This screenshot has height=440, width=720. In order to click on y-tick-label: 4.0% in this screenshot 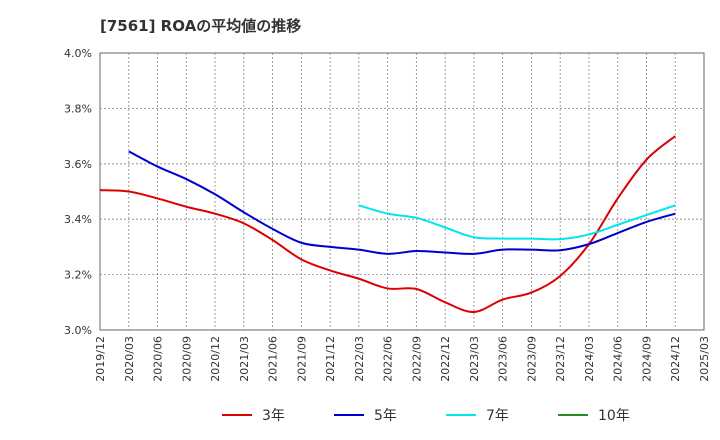, I will do `click(78, 53)`.